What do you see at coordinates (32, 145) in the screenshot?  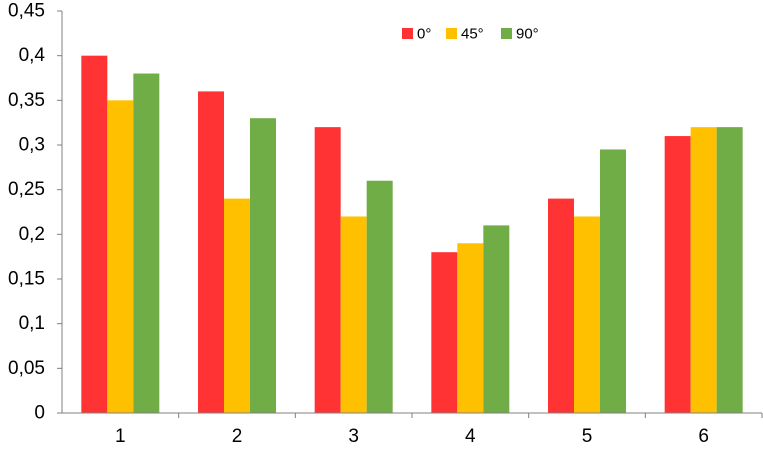 I see `y-tick-label: 0,3` at bounding box center [32, 145].